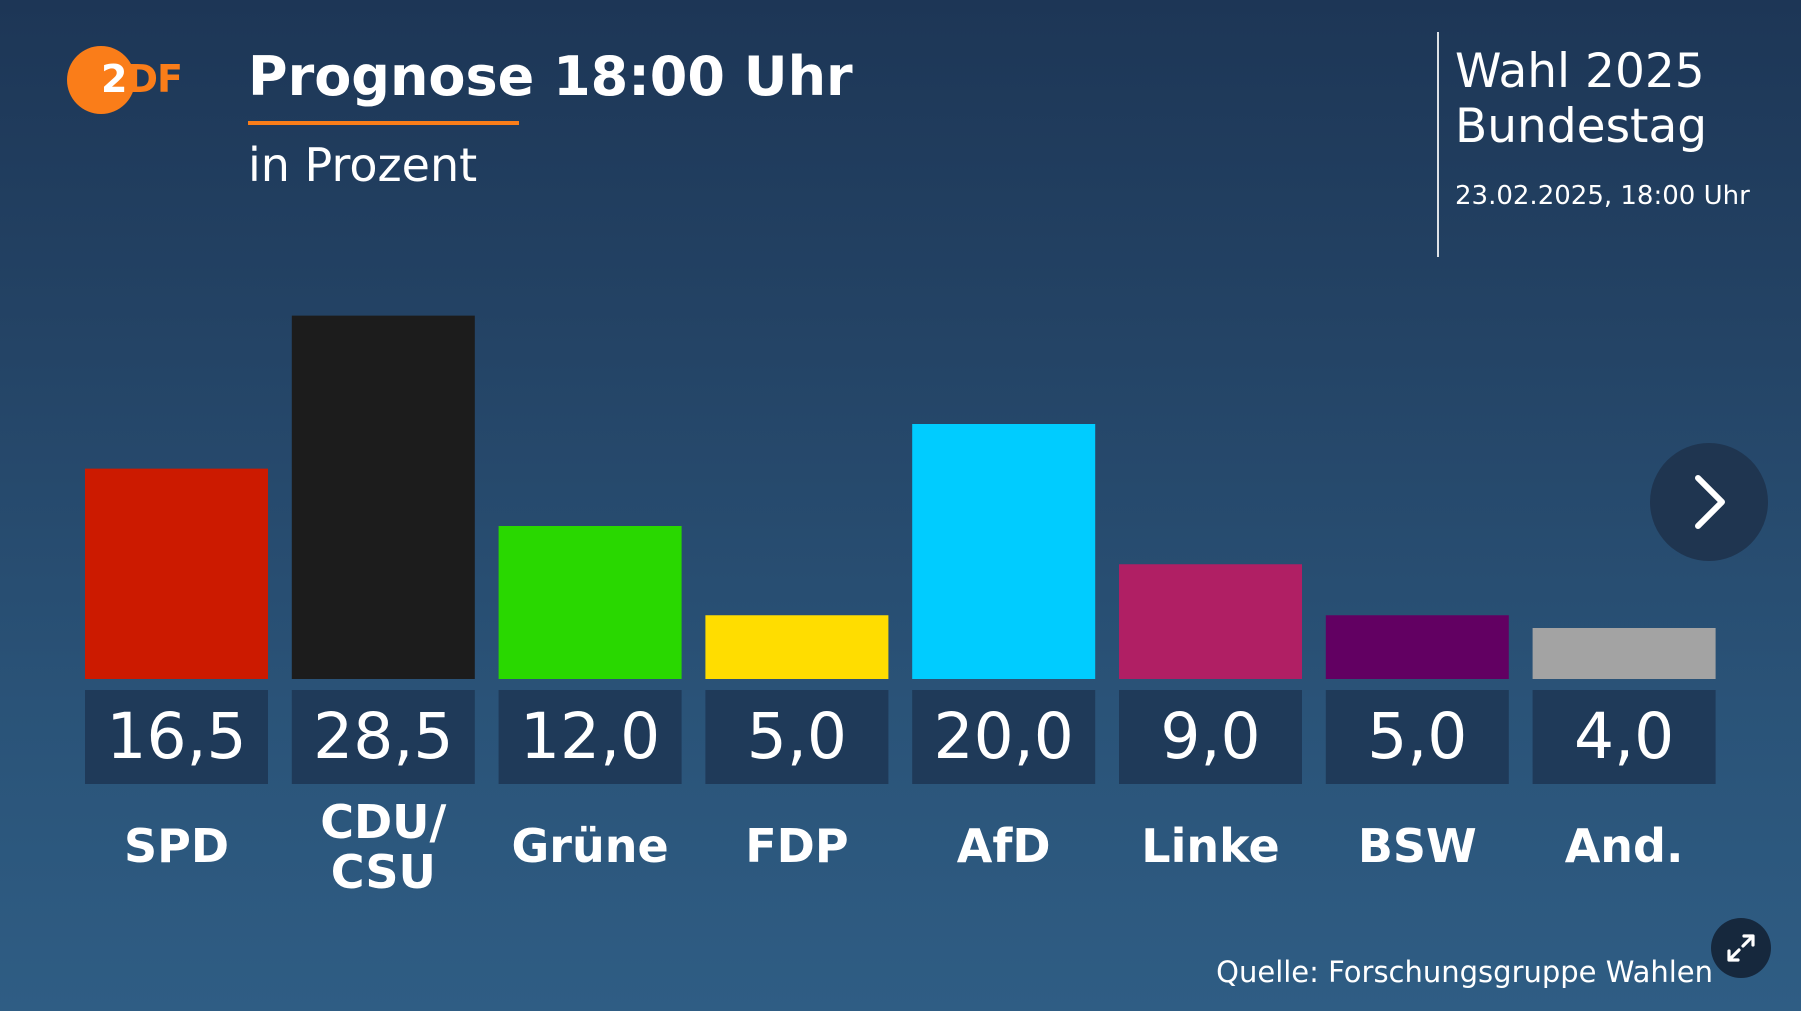 This screenshot has width=1801, height=1011. I want to click on category-label: BSW, so click(1417, 846).